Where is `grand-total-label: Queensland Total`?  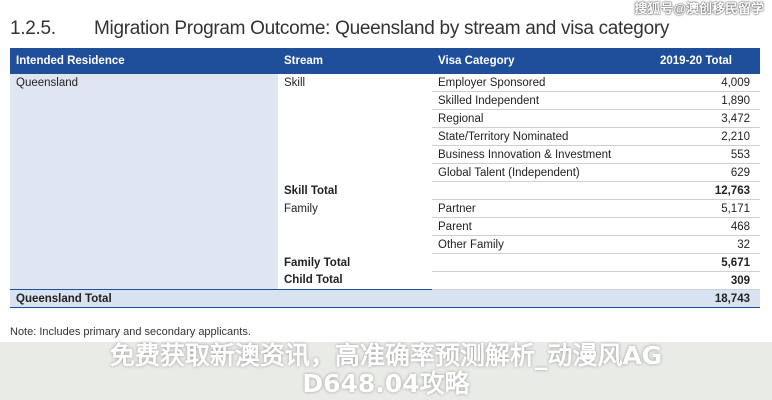
grand-total-label: Queensland Total is located at coordinates (321, 298).